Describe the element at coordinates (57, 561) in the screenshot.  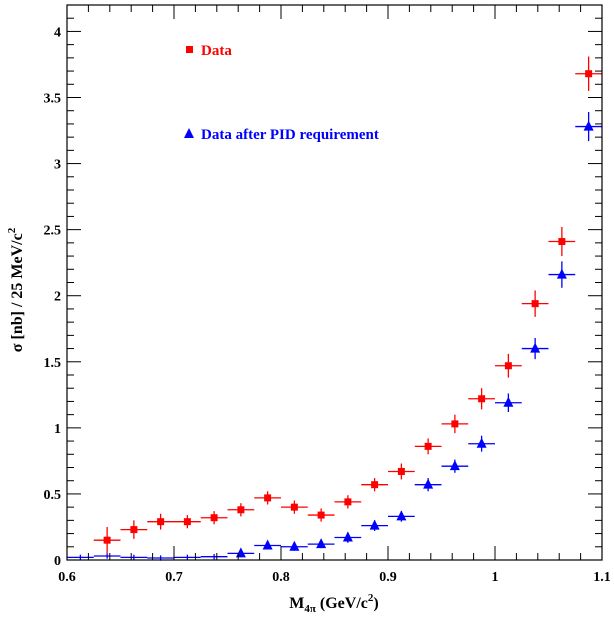
I see `y-tick-label: 0` at that location.